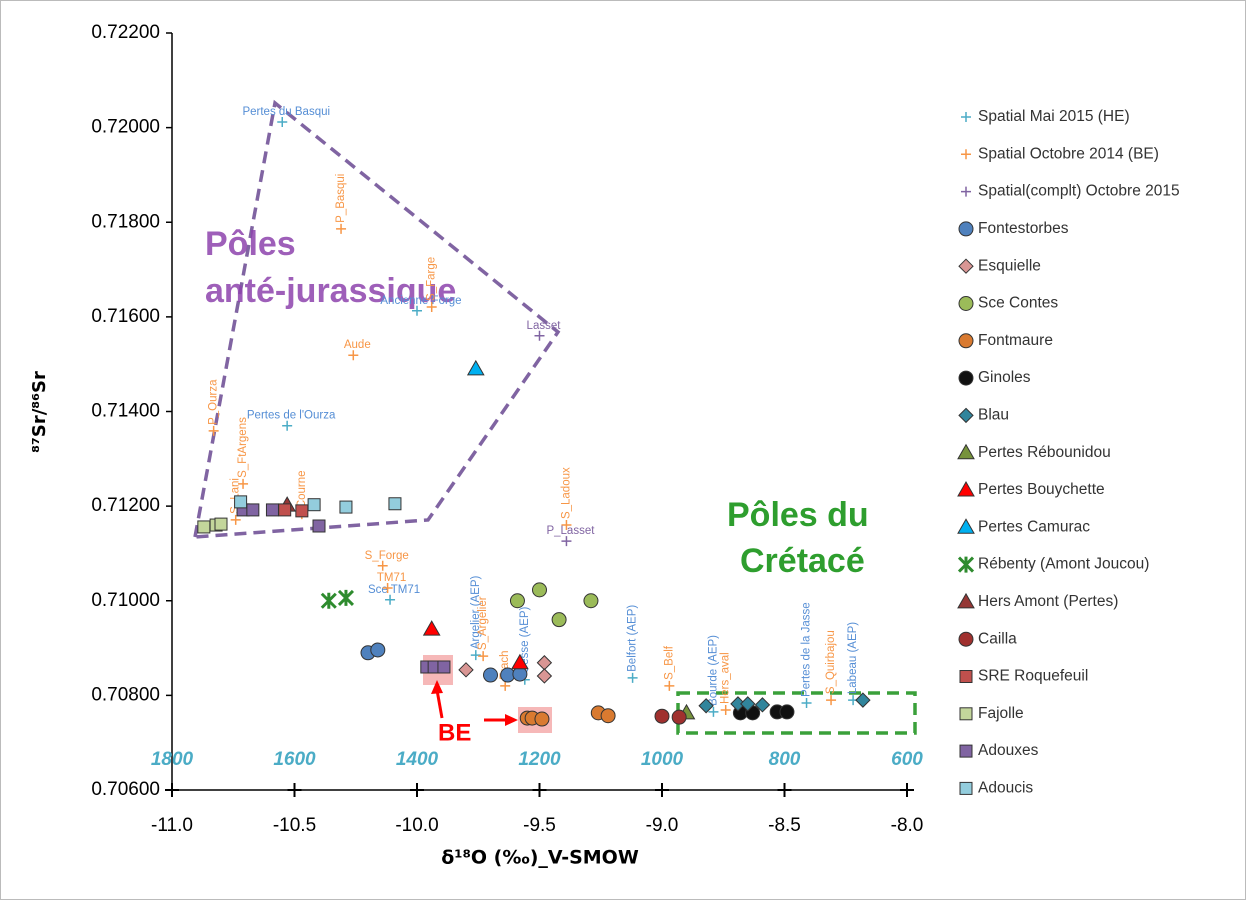 Image resolution: width=1246 pixels, height=900 pixels. What do you see at coordinates (39, 412) in the screenshot?
I see `y-axis-label: ⁸⁷Sr/⁸⁶Sr` at bounding box center [39, 412].